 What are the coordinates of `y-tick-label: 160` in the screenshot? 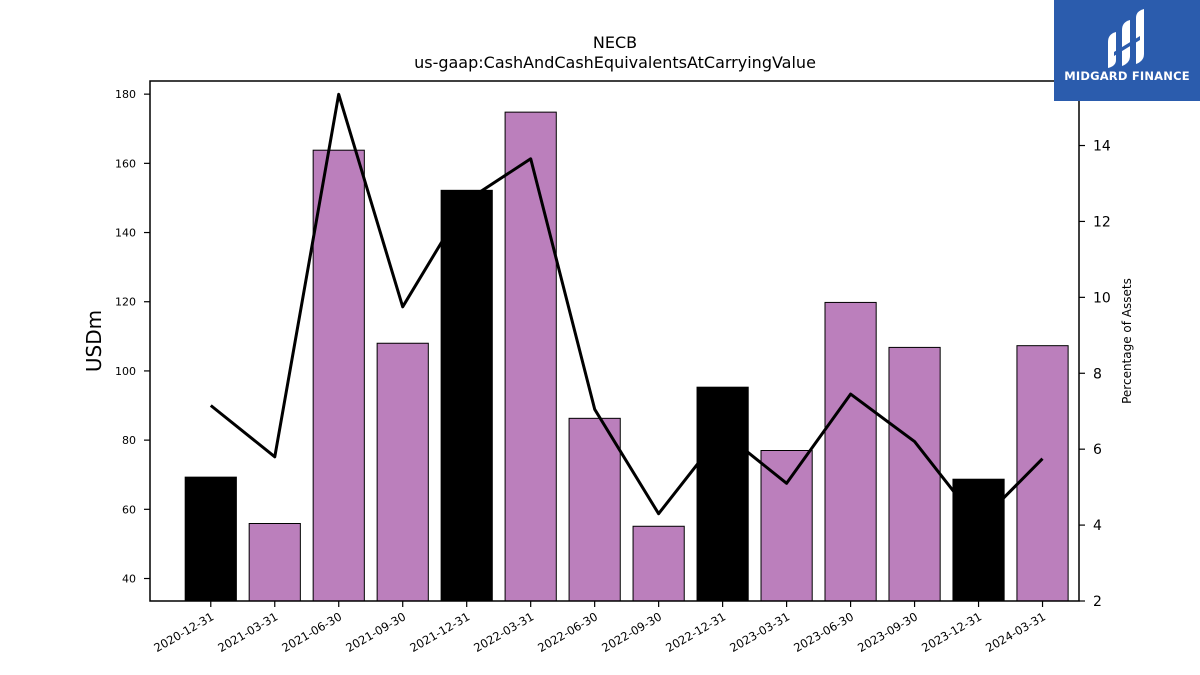 It's located at (125, 163).